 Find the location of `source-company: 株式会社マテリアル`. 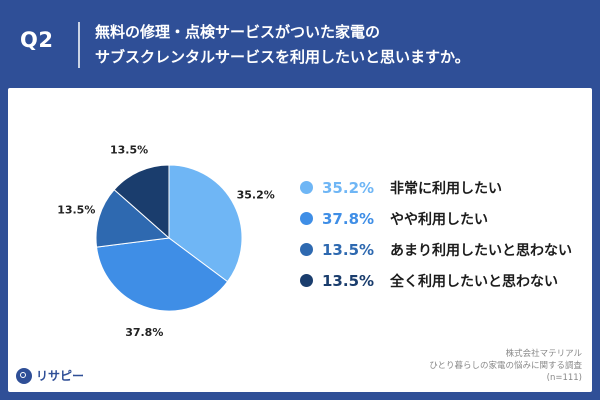

source-company: 株式会社マテリアル is located at coordinates (543, 354).